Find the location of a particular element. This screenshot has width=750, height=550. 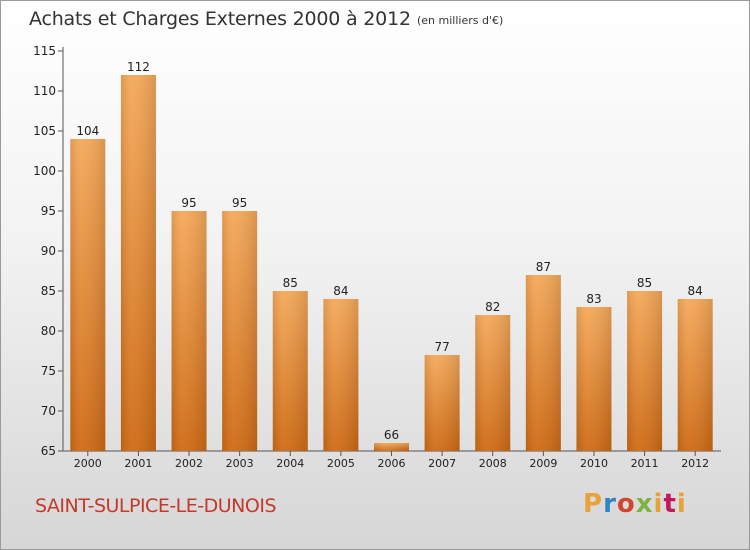

data-label: 66 is located at coordinates (391, 435).